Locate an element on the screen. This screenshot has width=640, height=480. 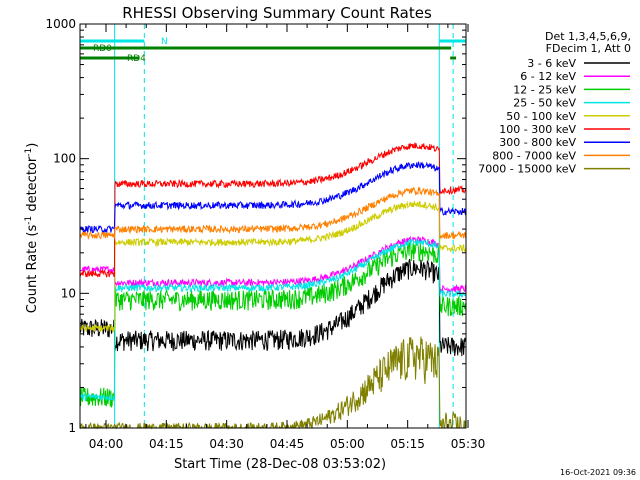
y-axis-label: Count Rate (s-1 detector-1) is located at coordinates (32, 228).